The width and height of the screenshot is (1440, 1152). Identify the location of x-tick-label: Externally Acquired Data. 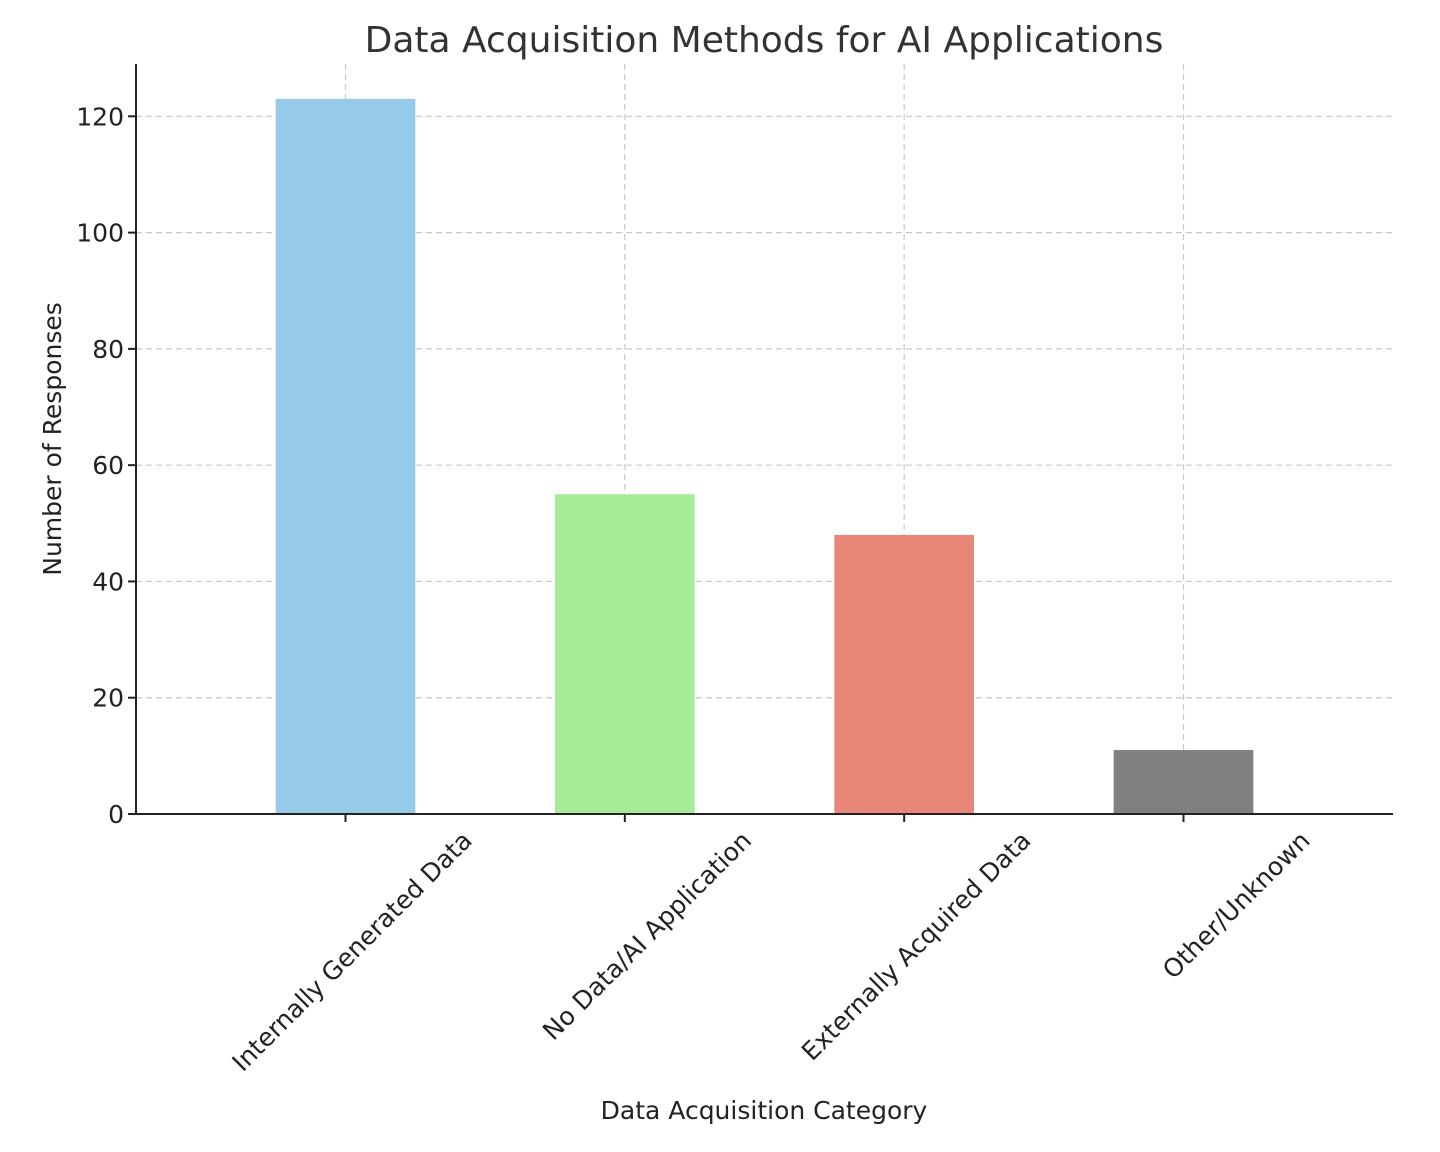
(916, 946).